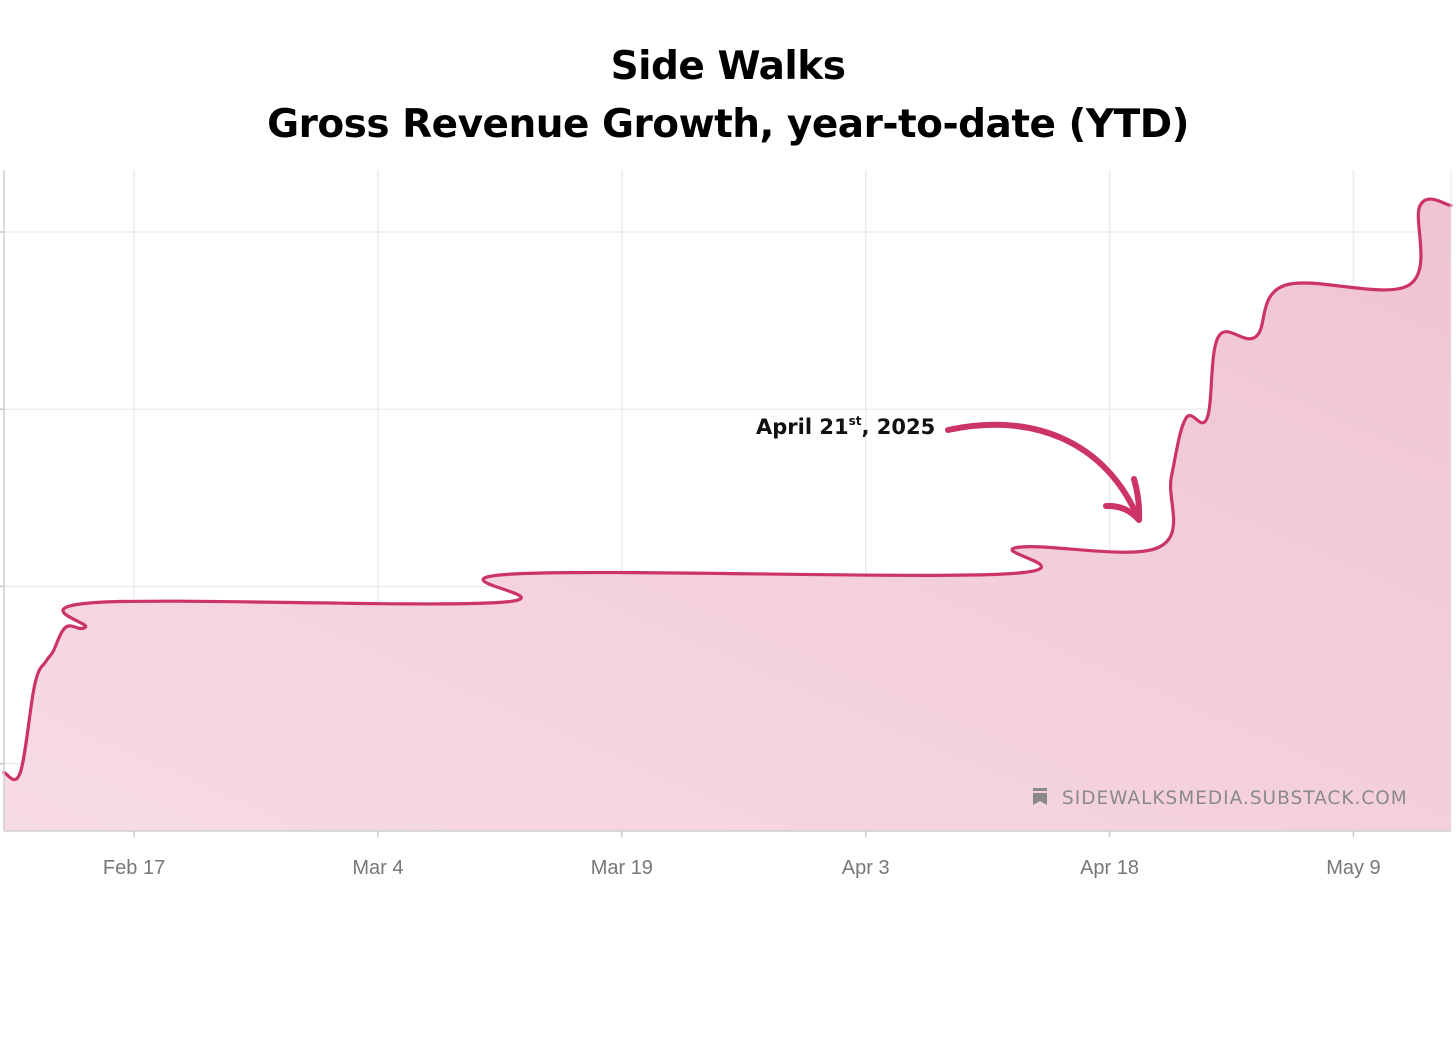 The image size is (1456, 1048). I want to click on x-tick-label-1: Feb 17, so click(134, 868).